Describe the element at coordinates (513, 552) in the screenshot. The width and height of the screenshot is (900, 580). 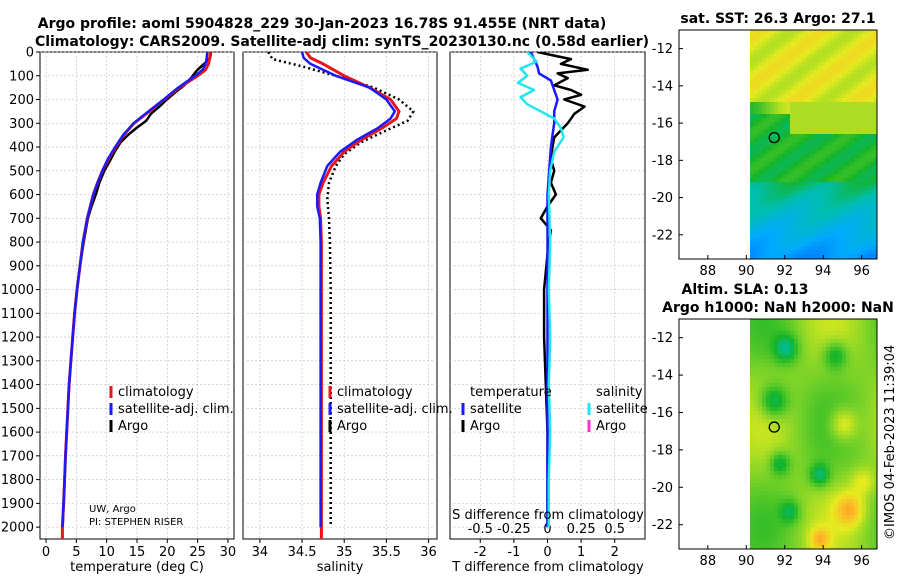
I see `x-tick-label: -1` at that location.